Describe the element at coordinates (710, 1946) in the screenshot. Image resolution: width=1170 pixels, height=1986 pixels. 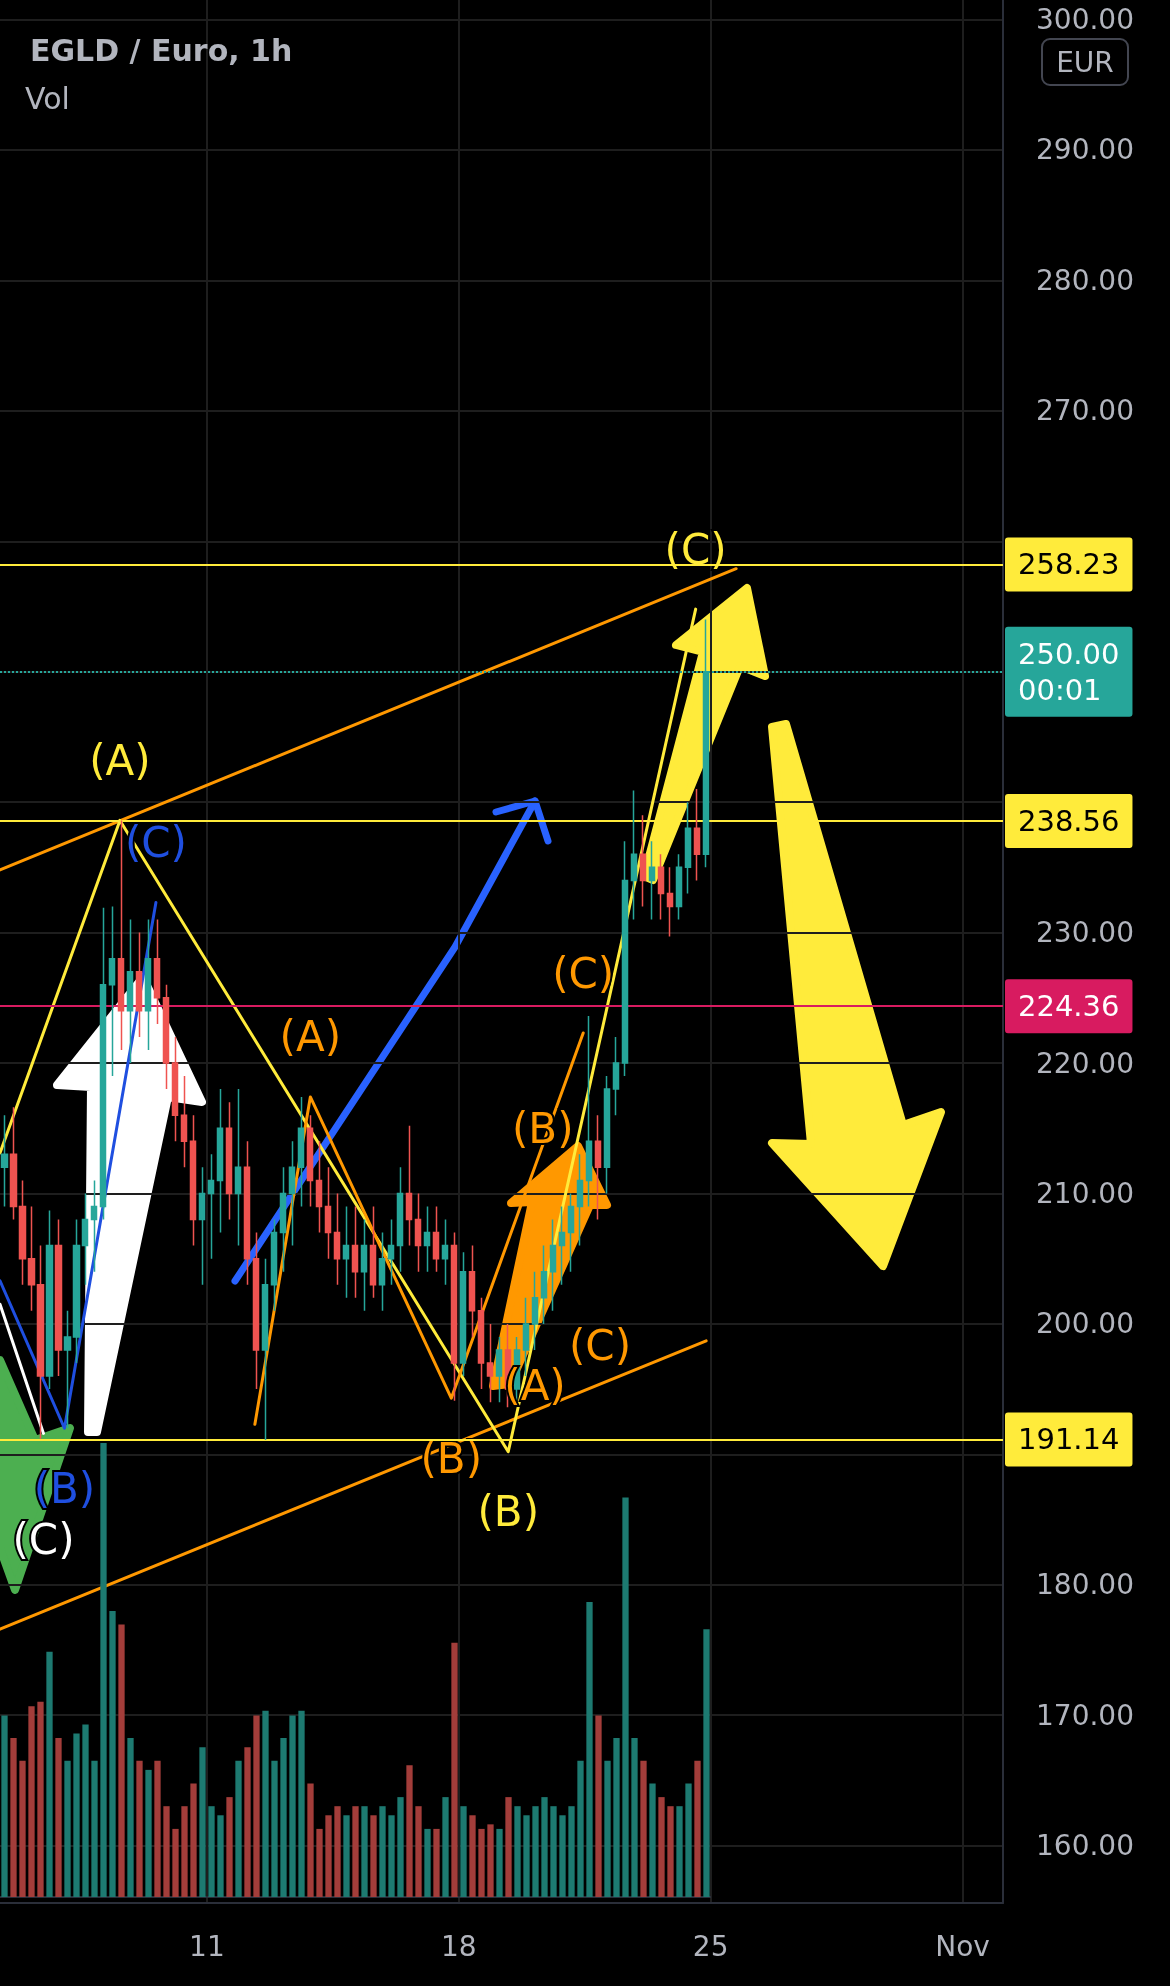
I see `x-tick-label: 25` at that location.